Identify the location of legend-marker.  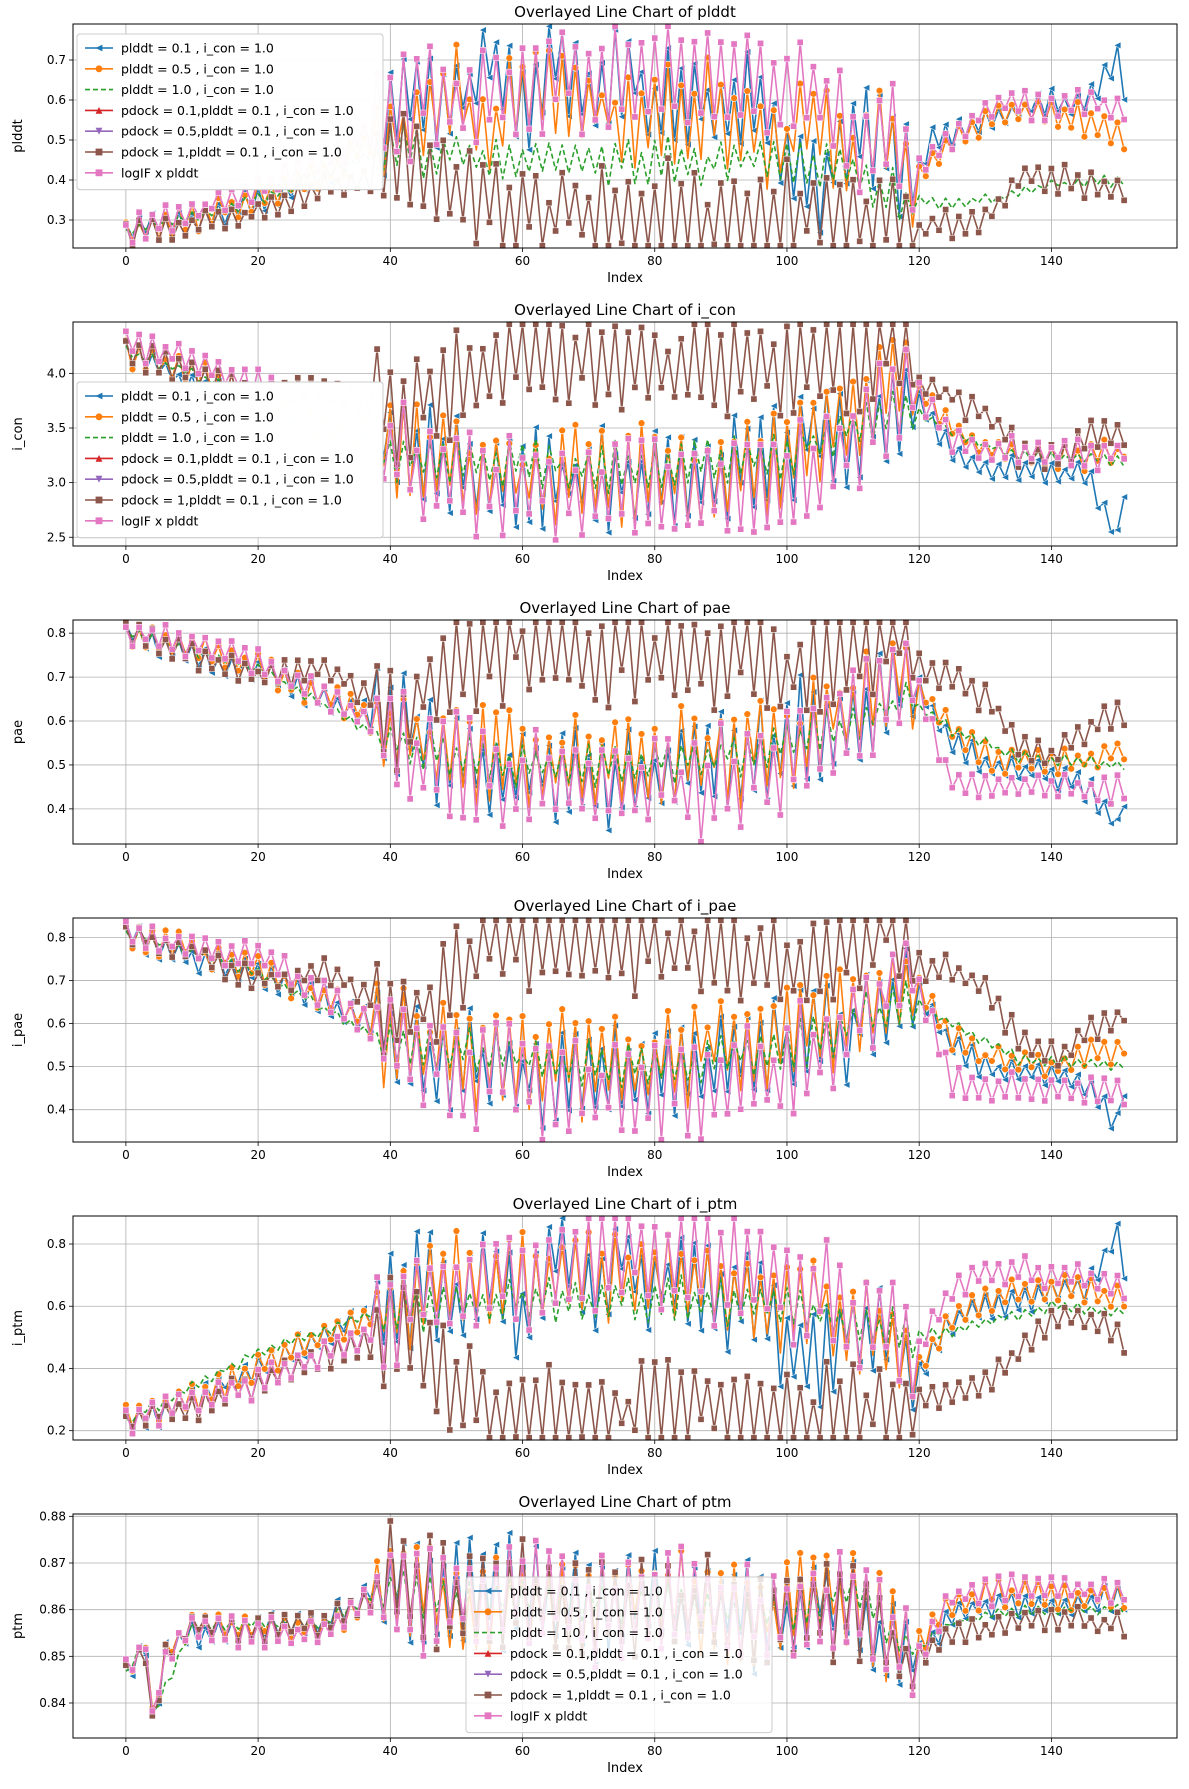
(99, 152).